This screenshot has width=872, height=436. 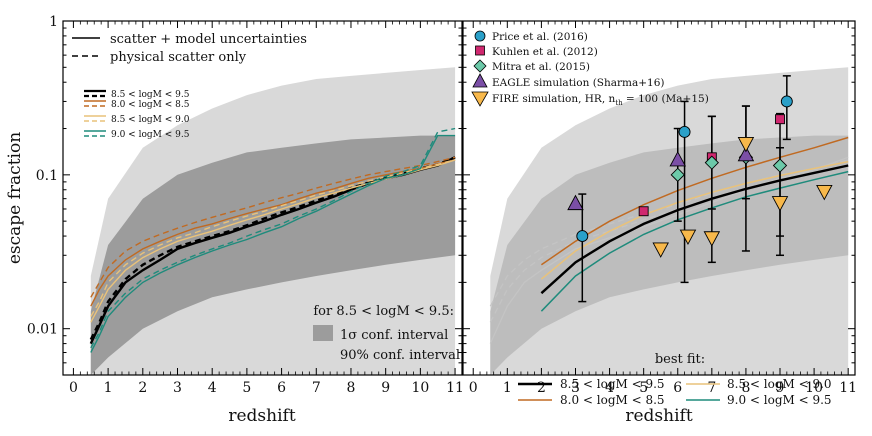 What do you see at coordinates (150, 105) in the screenshot?
I see `legend-mass2-label: 8.0 < logM < 8.5` at bounding box center [150, 105].